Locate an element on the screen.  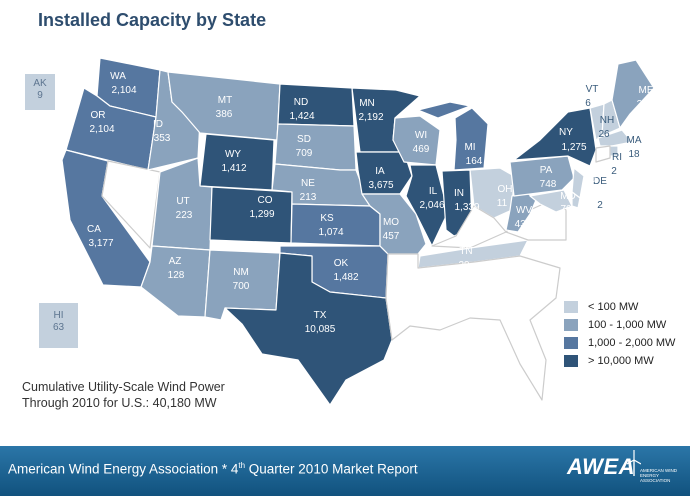
label-me-value: 266 is located at coordinates (645, 104).